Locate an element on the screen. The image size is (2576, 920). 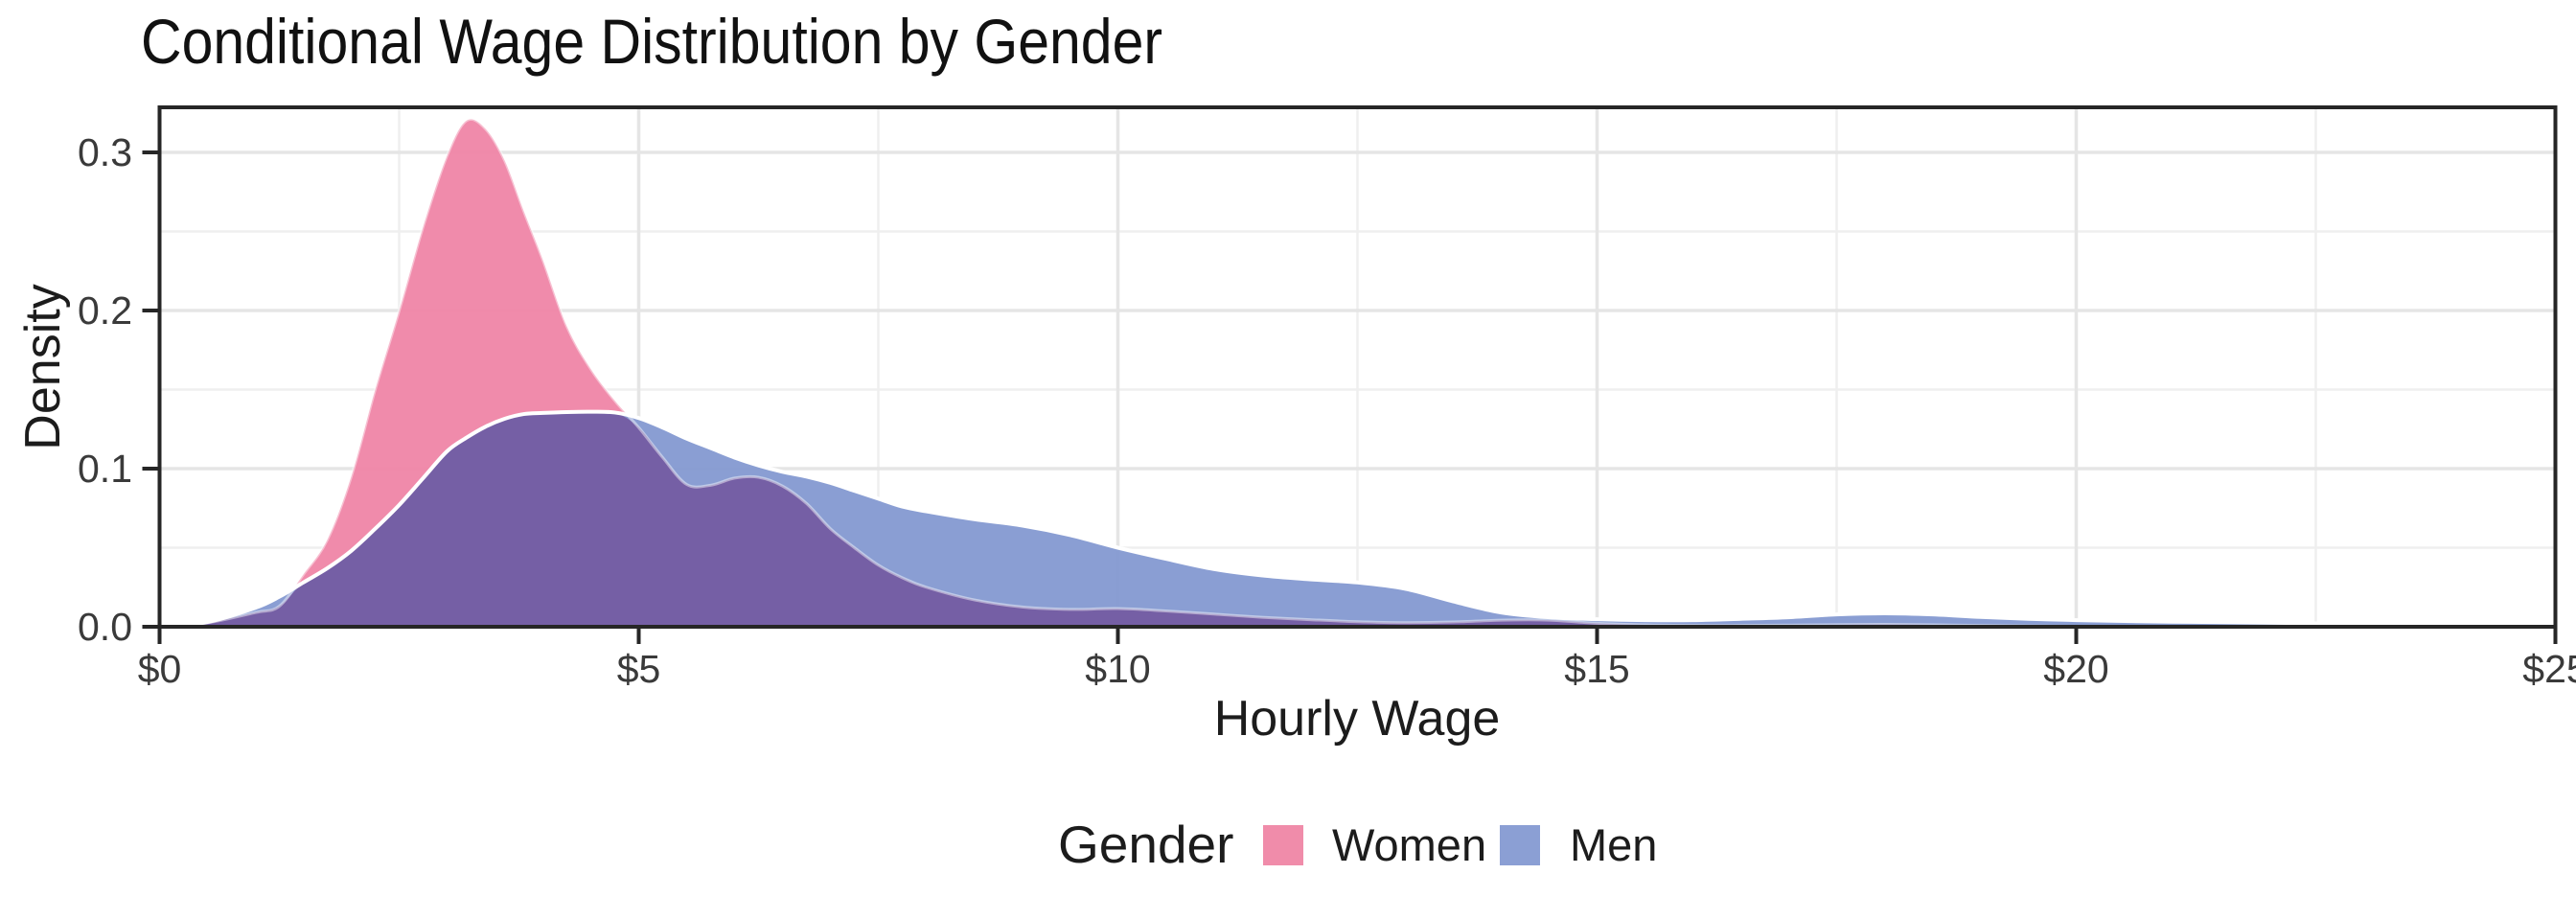
chart-title: Conditional Wage Distribution by Gender is located at coordinates (651, 41).